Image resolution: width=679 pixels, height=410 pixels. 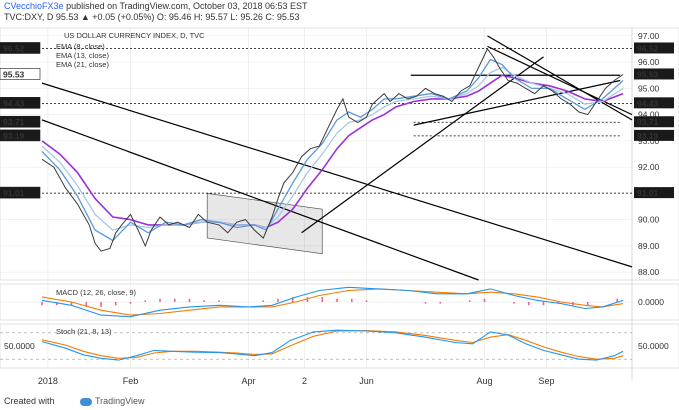 What do you see at coordinates (48, 381) in the screenshot?
I see `x-tick-label: 2018` at bounding box center [48, 381].